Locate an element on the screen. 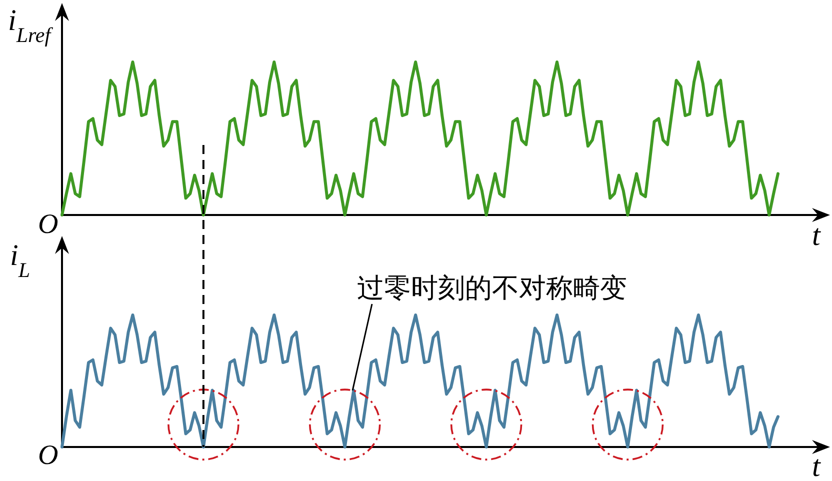 This screenshot has width=832, height=481. y-axis-title: i$_{Lref}$ is located at coordinates (31, 25).